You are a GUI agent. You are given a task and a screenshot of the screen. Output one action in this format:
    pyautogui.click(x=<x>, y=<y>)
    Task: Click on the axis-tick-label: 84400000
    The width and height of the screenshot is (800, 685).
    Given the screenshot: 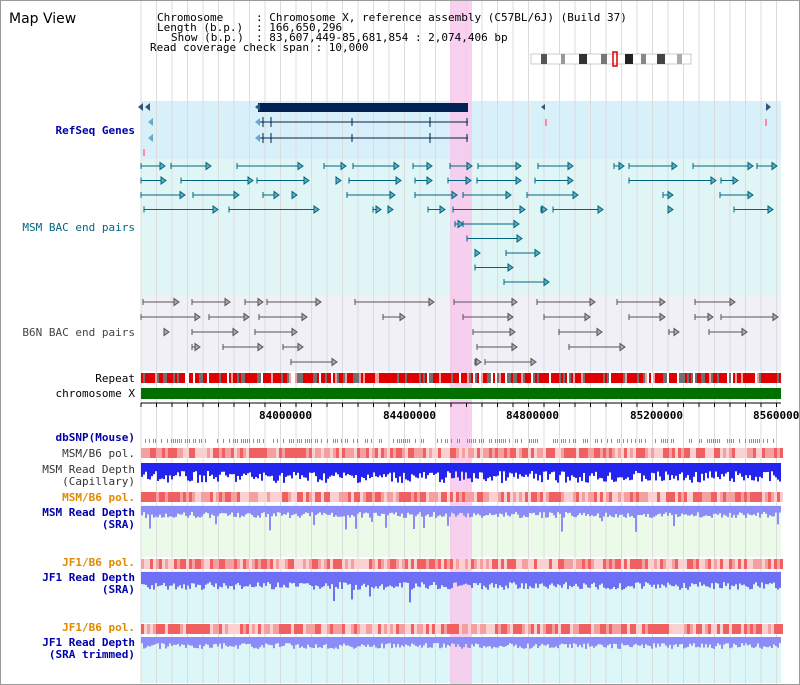 What is the action you would take?
    pyautogui.click(x=409, y=415)
    